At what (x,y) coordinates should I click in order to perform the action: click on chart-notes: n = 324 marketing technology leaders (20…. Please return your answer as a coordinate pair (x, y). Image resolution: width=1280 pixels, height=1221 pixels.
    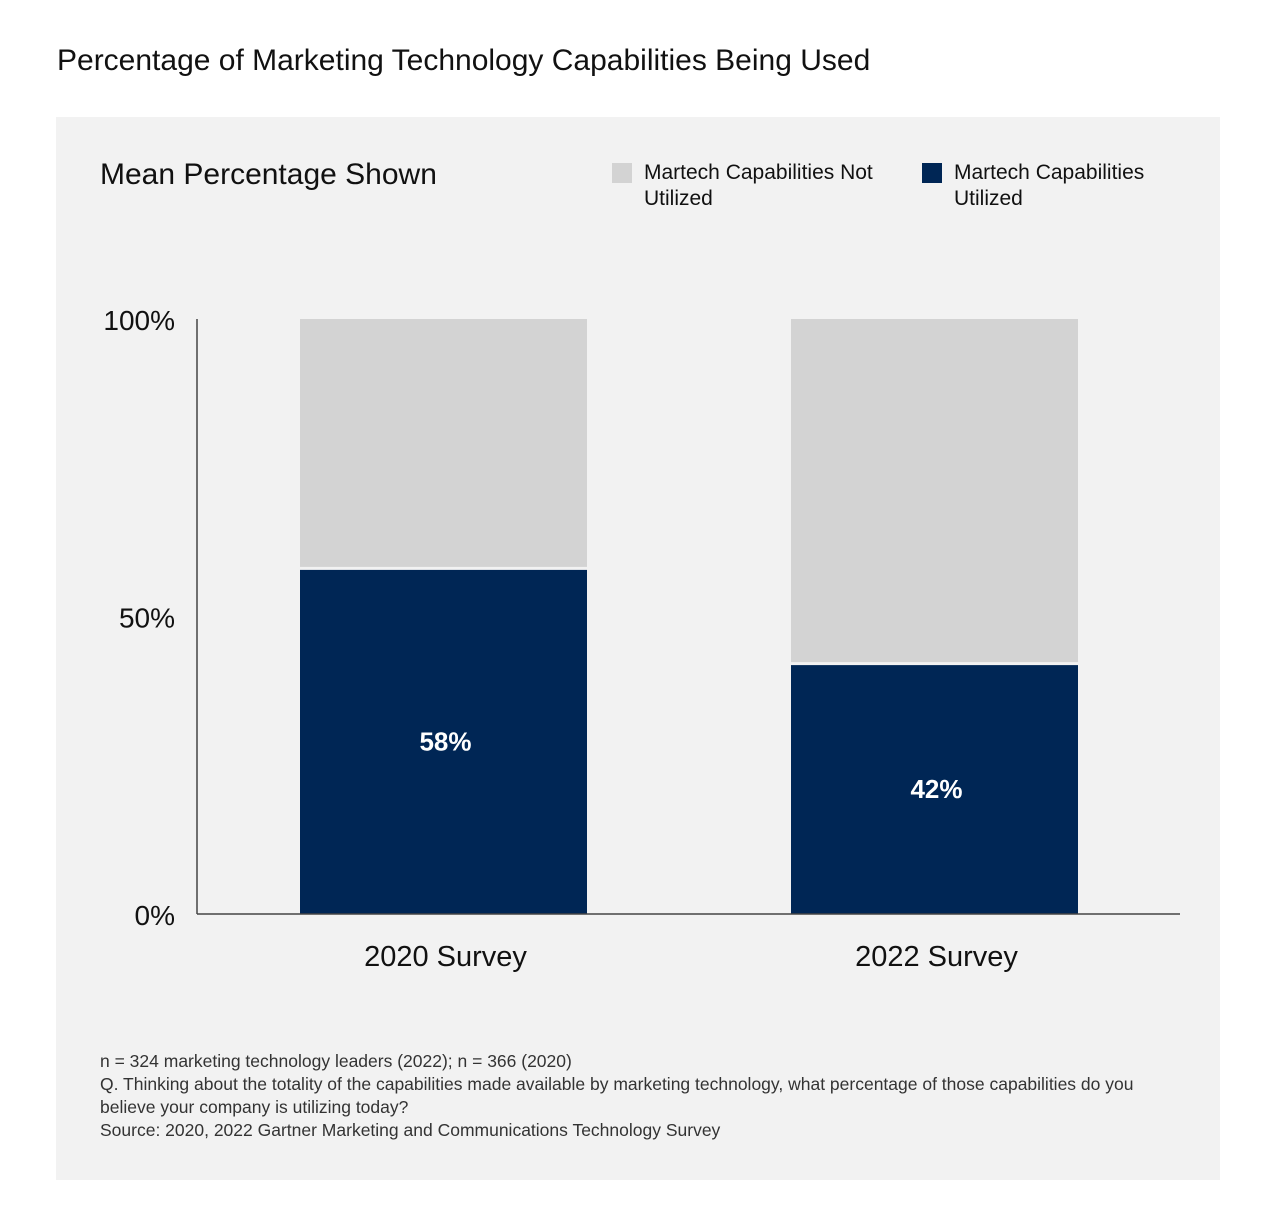
    Looking at the image, I should click on (640, 1096).